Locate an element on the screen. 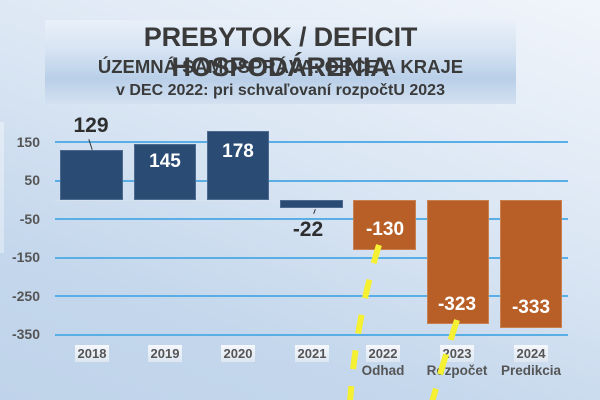 This screenshot has width=600, height=400. y-tick-label: -350 is located at coordinates (25, 334).